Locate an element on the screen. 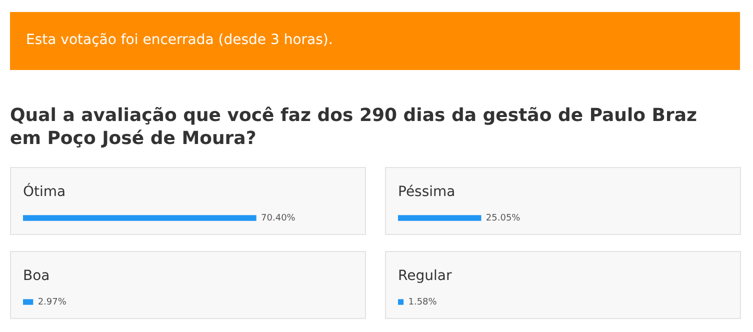  text: Qual a avaliação que você faz dos 290 dias da gestão de Paulo Braz em Poço José de Moura? is located at coordinates (354, 127).